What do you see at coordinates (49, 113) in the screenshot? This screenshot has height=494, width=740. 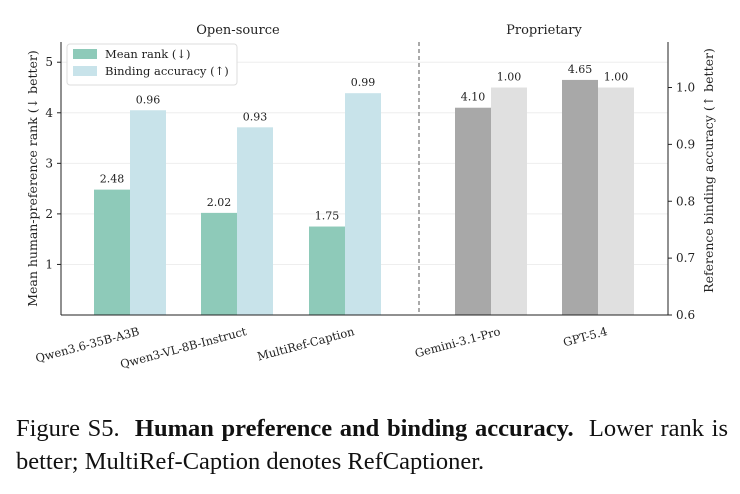 I see `left-tick-label: 4` at bounding box center [49, 113].